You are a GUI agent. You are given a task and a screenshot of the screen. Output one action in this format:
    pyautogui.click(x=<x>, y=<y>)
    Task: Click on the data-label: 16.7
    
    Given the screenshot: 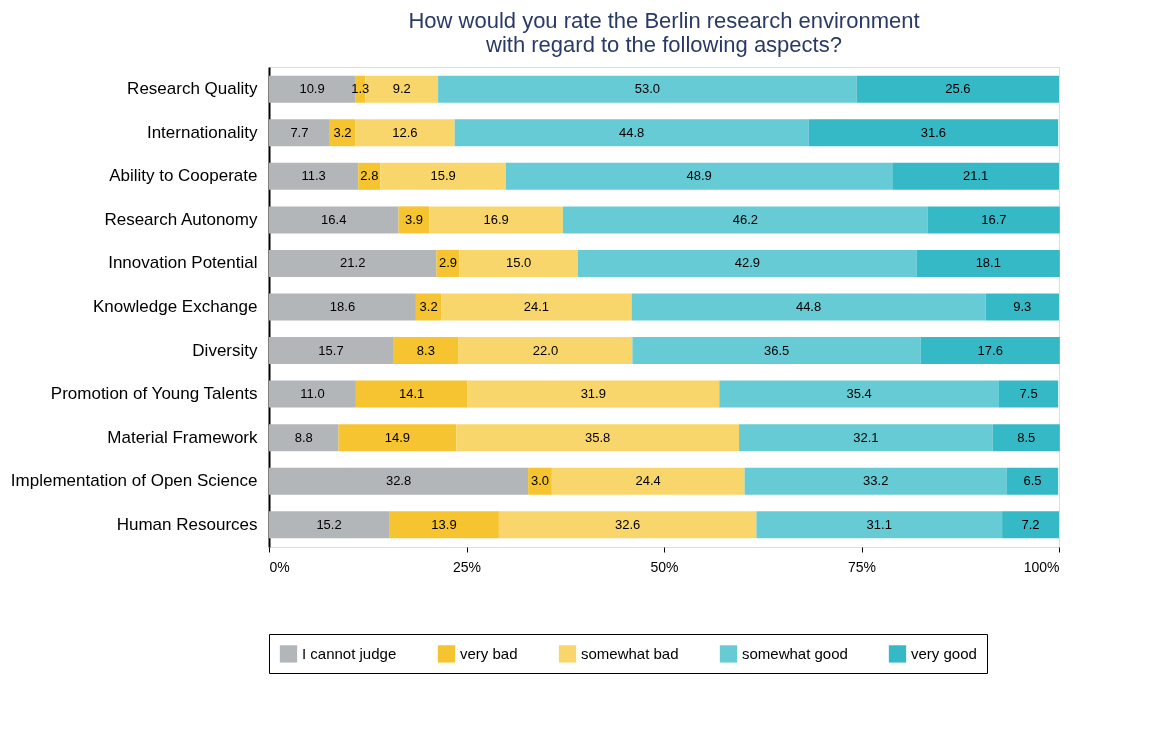 What is the action you would take?
    pyautogui.click(x=994, y=219)
    